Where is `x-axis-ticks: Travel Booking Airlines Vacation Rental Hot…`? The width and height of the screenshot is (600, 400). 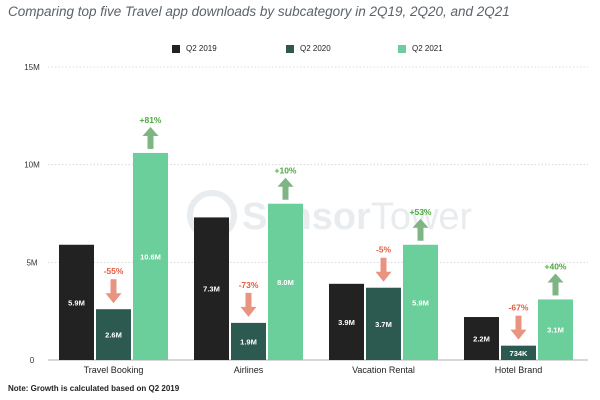
x-axis-ticks: Travel Booking Airlines Vacation Rental Hot… is located at coordinates (313, 370).